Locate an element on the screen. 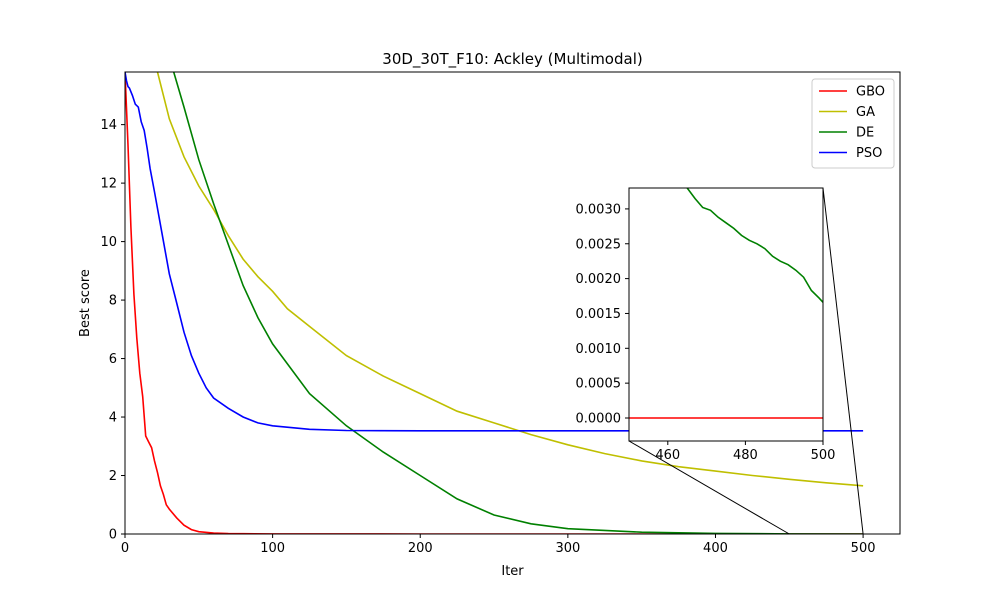 This screenshot has width=1000, height=604. x-tick-label: 400 is located at coordinates (715, 548).